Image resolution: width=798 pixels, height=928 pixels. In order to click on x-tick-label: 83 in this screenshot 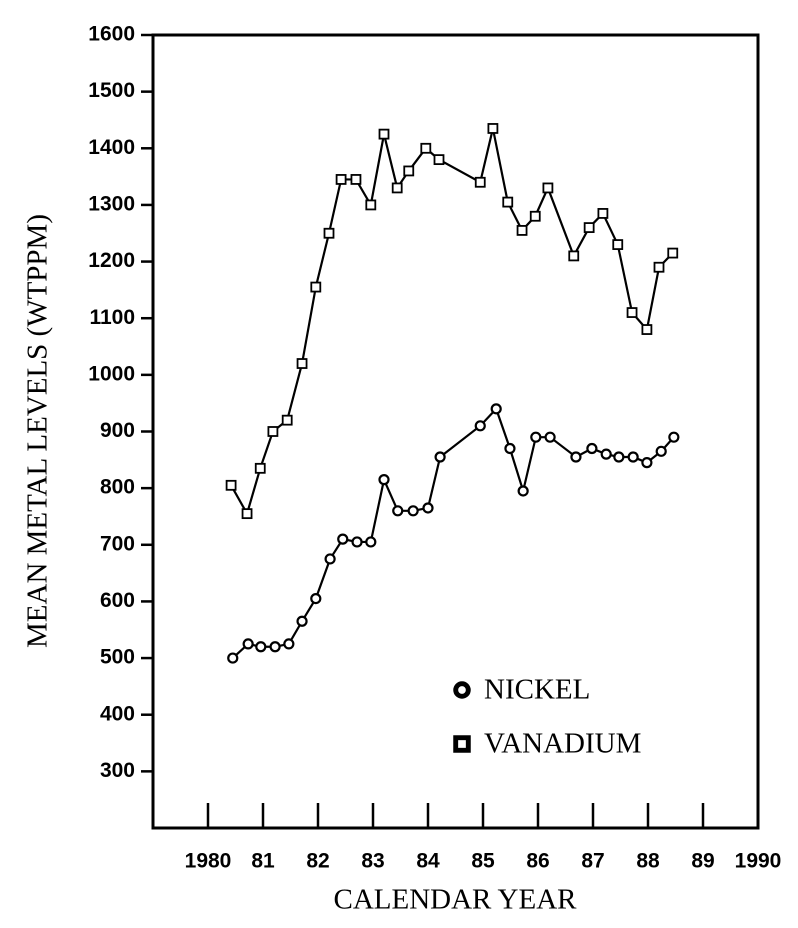, I will do `click(372, 861)`.